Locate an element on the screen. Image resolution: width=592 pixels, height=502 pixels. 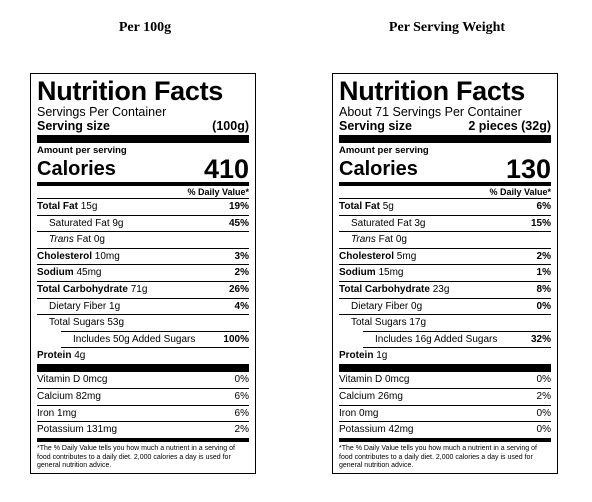
potassium-amount: 42mg is located at coordinates (401, 430).